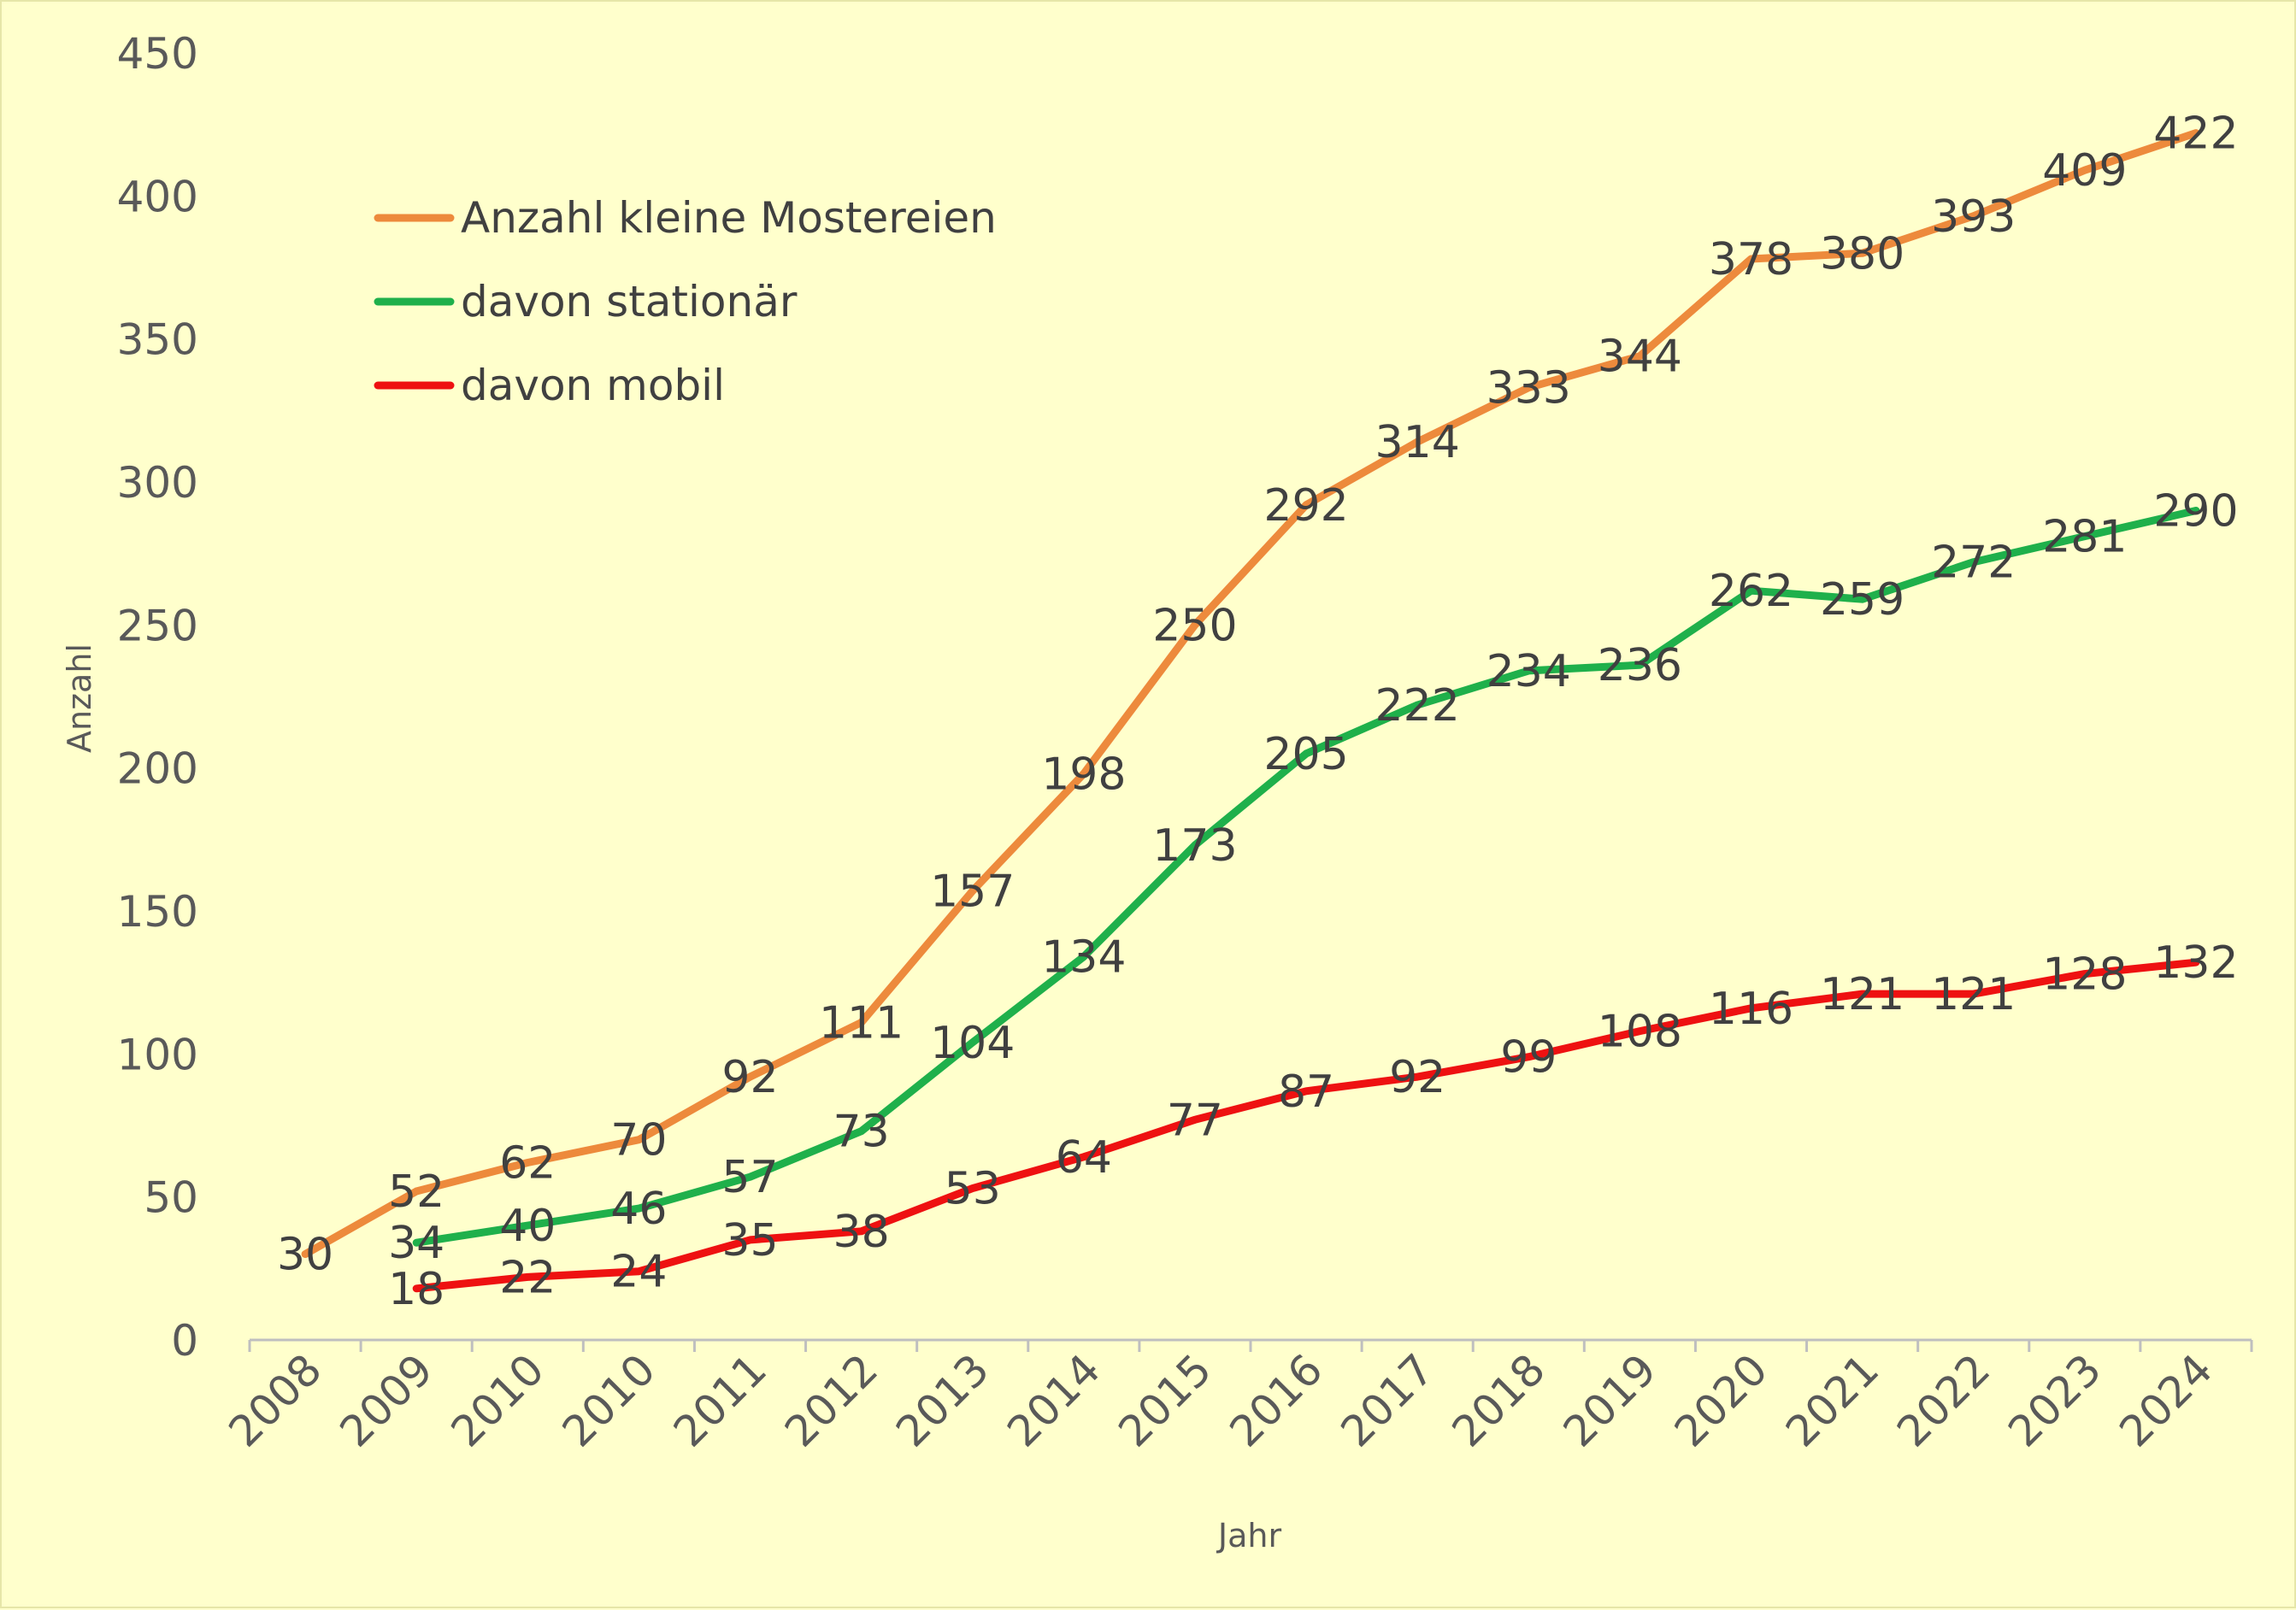 The width and height of the screenshot is (2296, 1610). What do you see at coordinates (157, 197) in the screenshot?
I see `y-tick-label: 400` at bounding box center [157, 197].